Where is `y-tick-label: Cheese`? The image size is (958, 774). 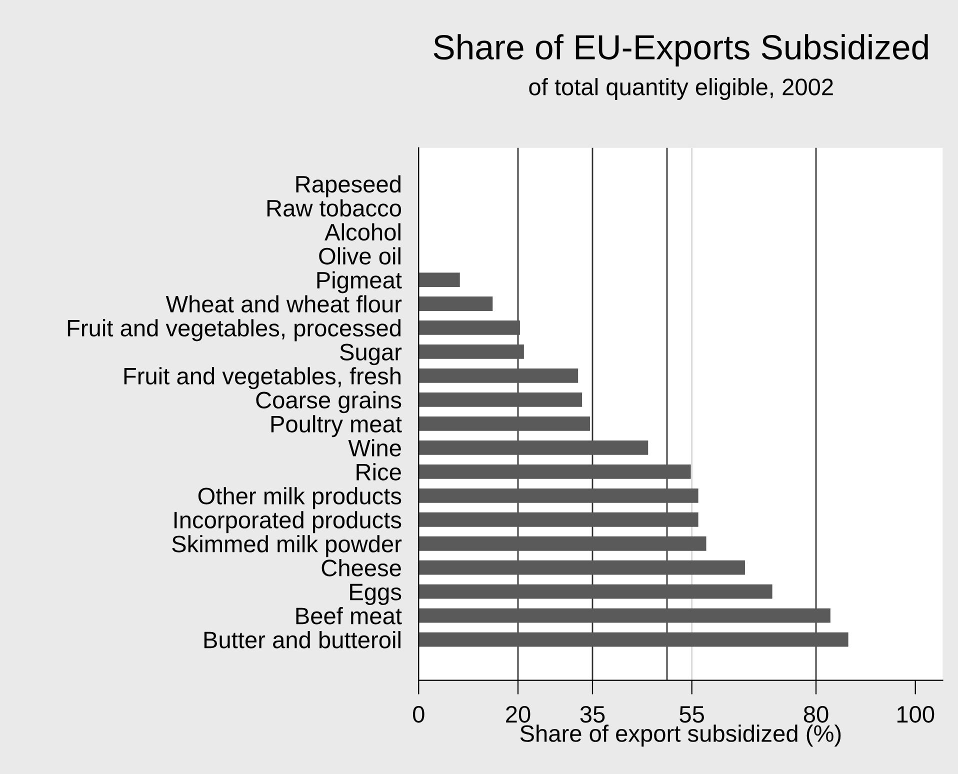 y-tick-label: Cheese is located at coordinates (361, 567).